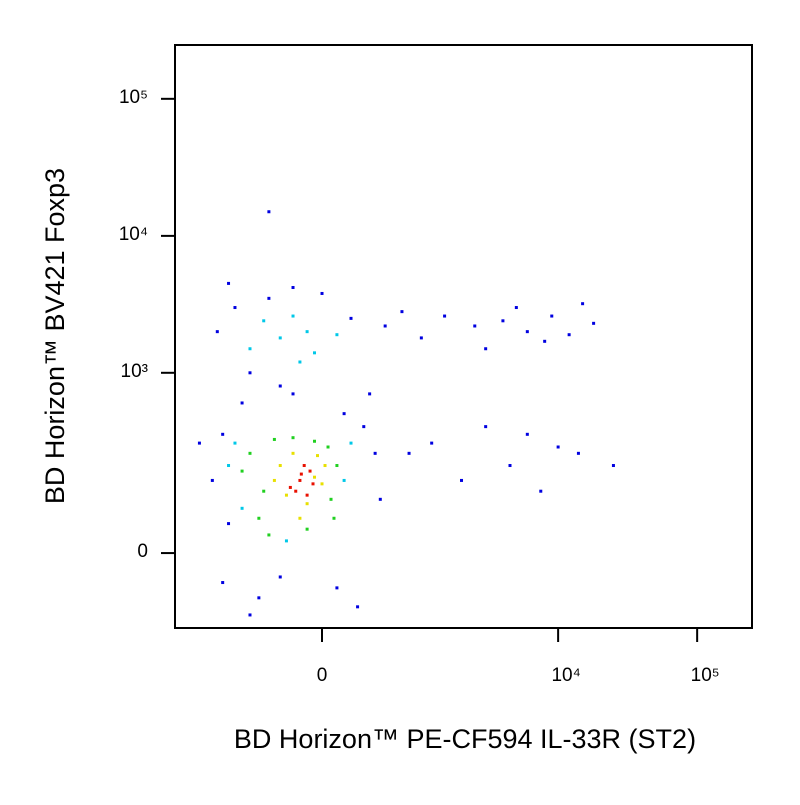 Image resolution: width=800 pixels, height=805 pixels. What do you see at coordinates (565, 675) in the screenshot?
I see `x-tick-label: 10⁴` at bounding box center [565, 675].